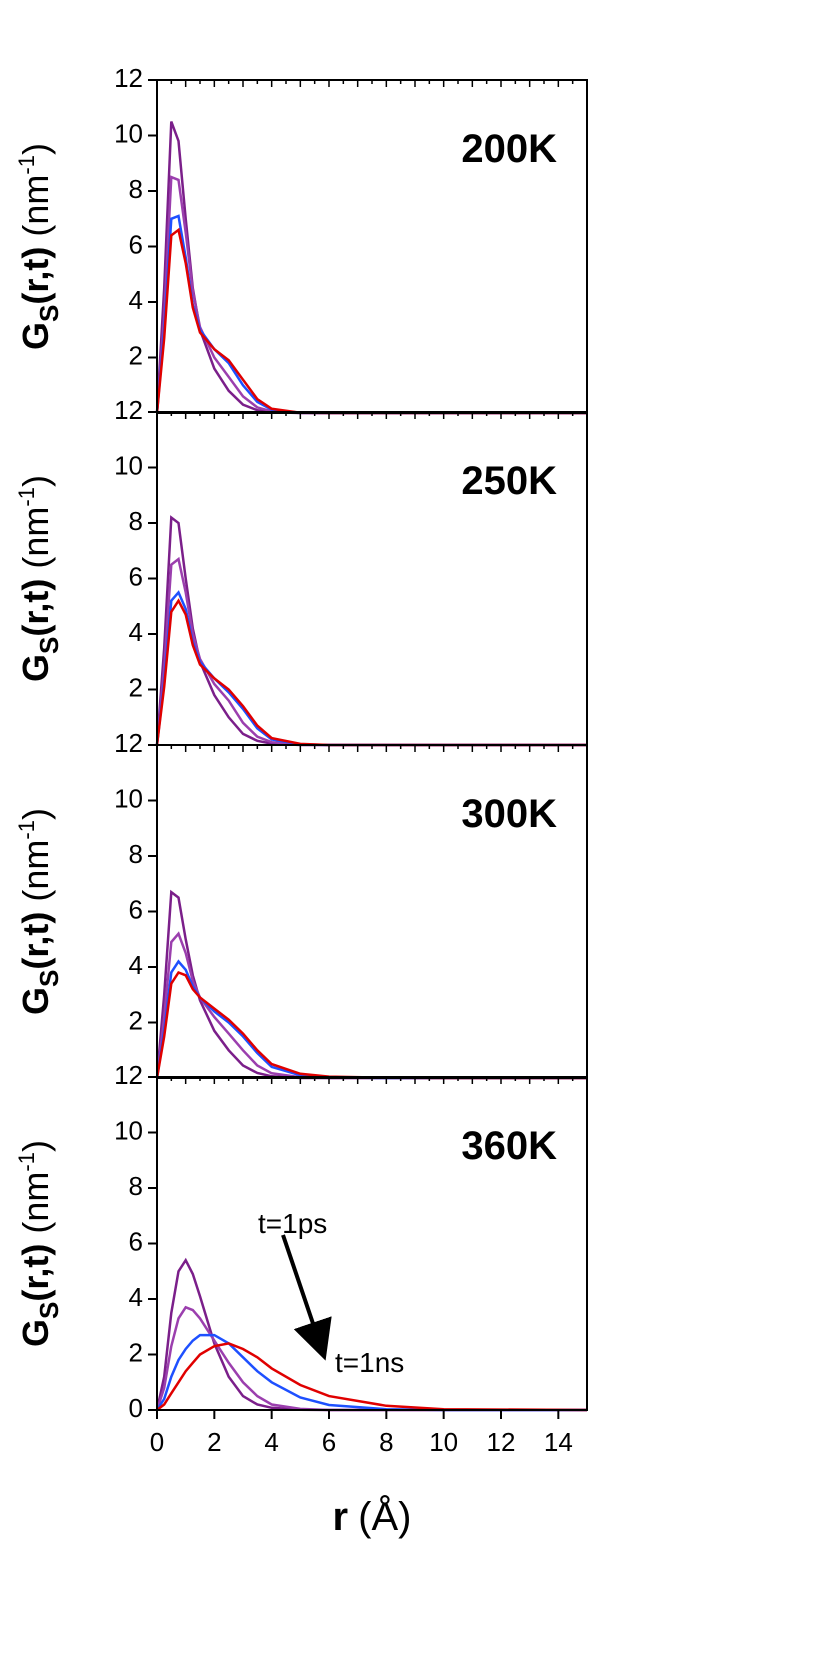 Image resolution: width=830 pixels, height=1659 pixels. What do you see at coordinates (306, 1297) in the screenshot?
I see `annotation-arrow` at bounding box center [306, 1297].